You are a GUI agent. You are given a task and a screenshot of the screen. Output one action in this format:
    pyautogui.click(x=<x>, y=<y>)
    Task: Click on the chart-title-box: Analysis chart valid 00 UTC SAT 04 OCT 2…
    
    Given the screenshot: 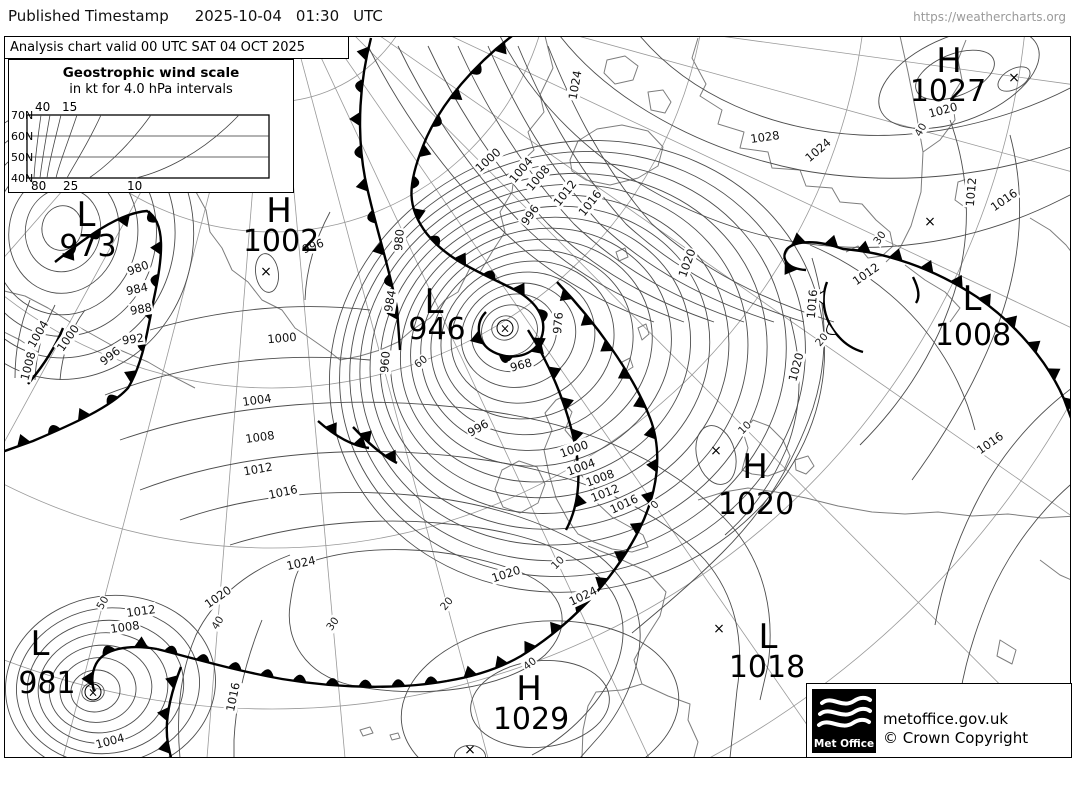 What is the action you would take?
    pyautogui.click(x=176, y=47)
    